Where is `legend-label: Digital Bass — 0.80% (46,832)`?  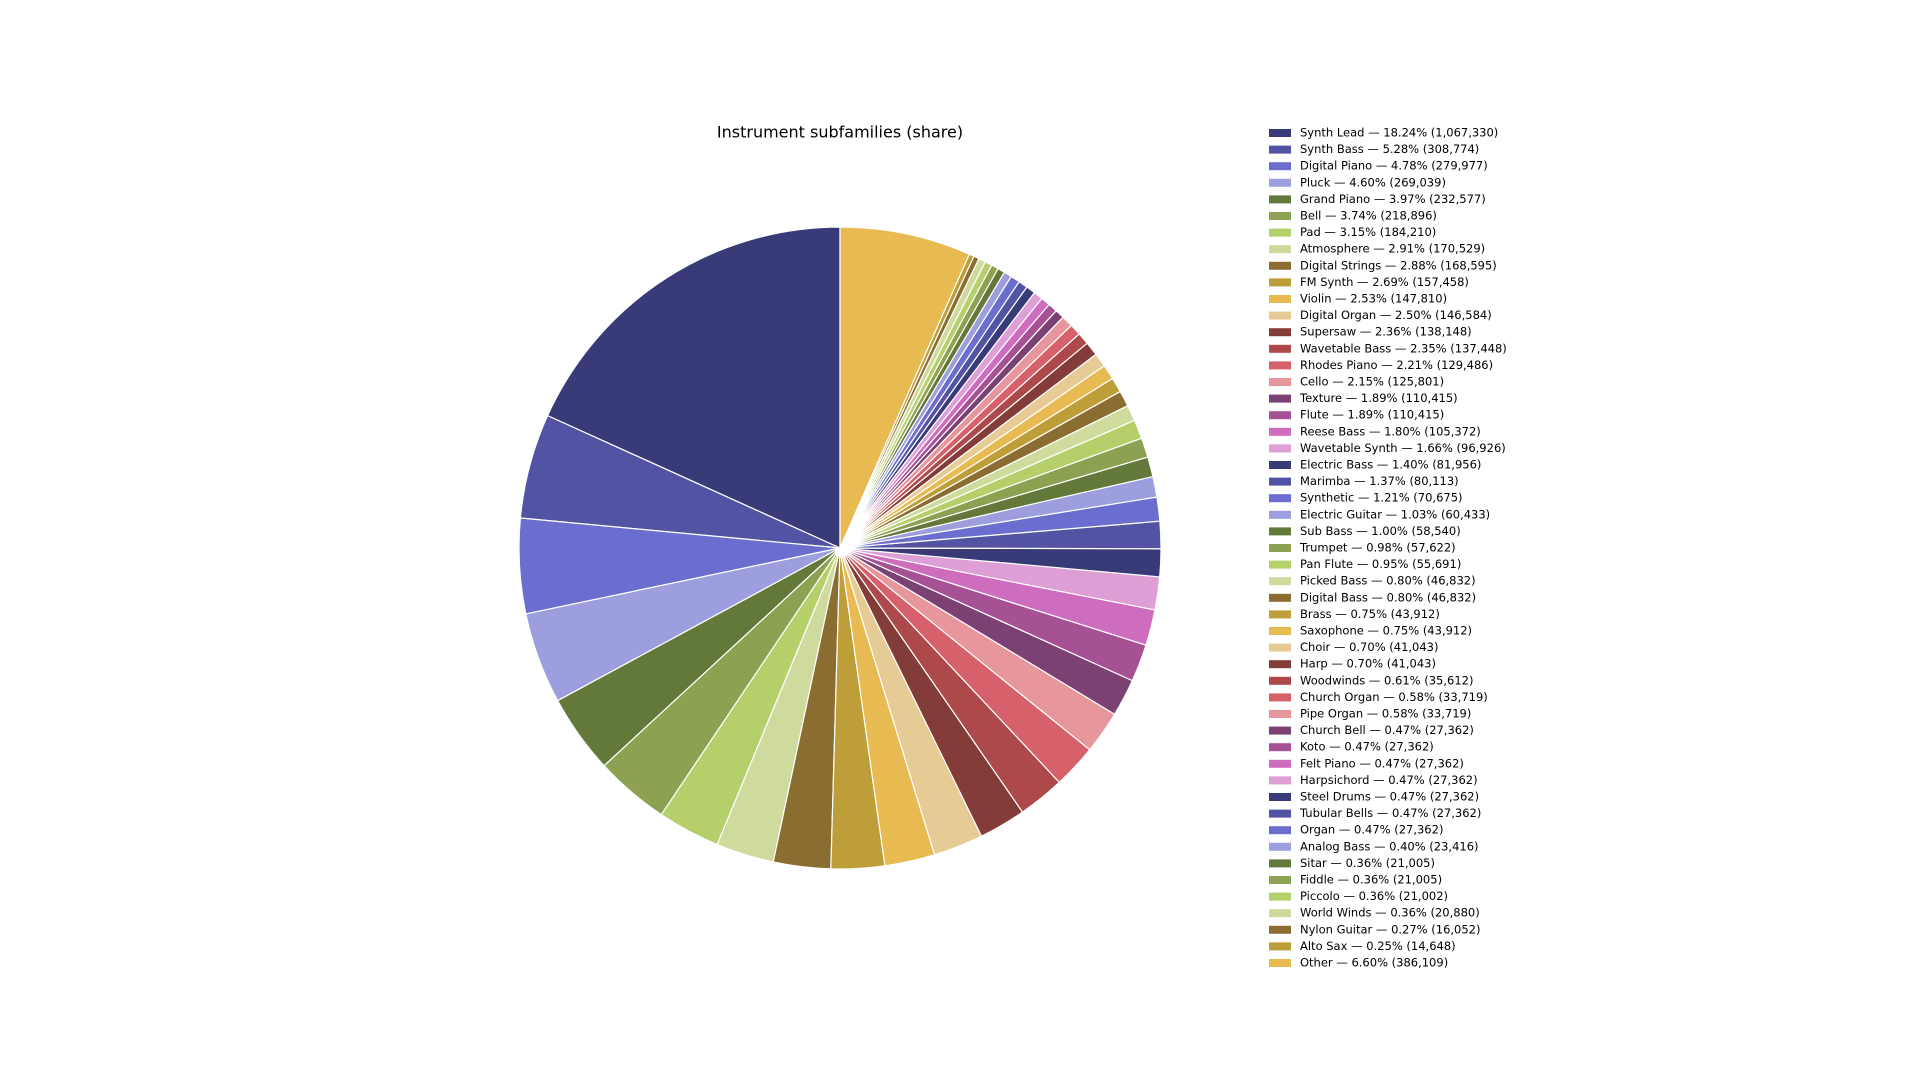
legend-label: Digital Bass — 0.80% (46,832) is located at coordinates (1388, 597).